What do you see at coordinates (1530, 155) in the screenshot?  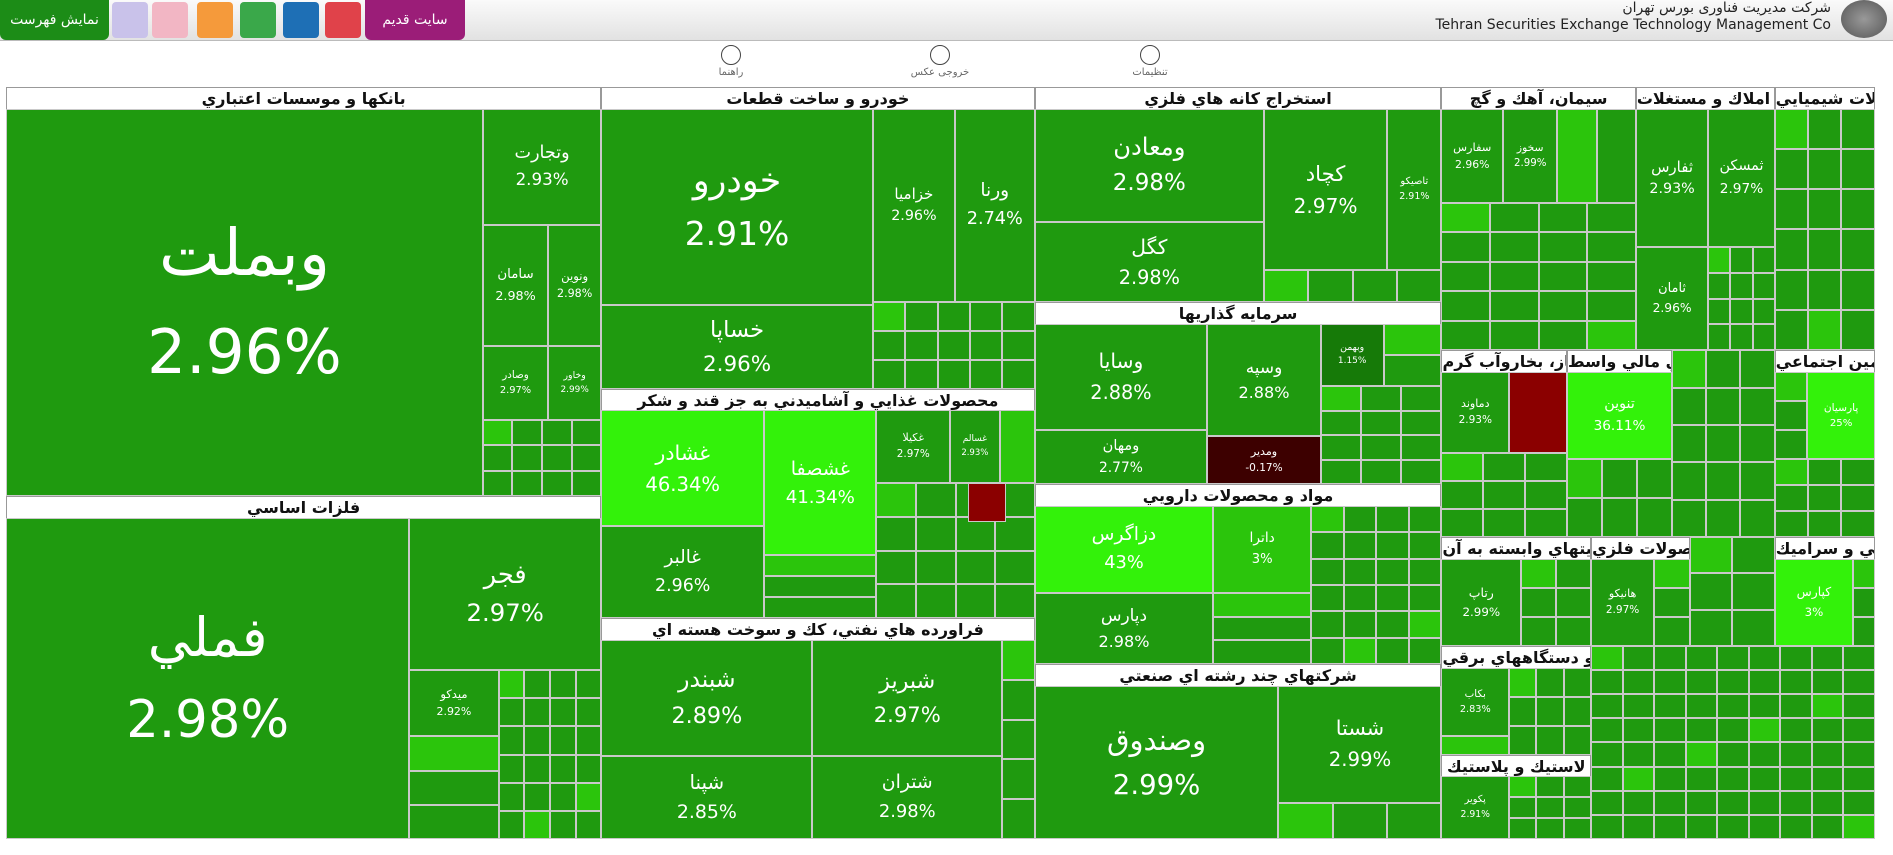 I see `stock-tile: سخوز 2.99%` at bounding box center [1530, 155].